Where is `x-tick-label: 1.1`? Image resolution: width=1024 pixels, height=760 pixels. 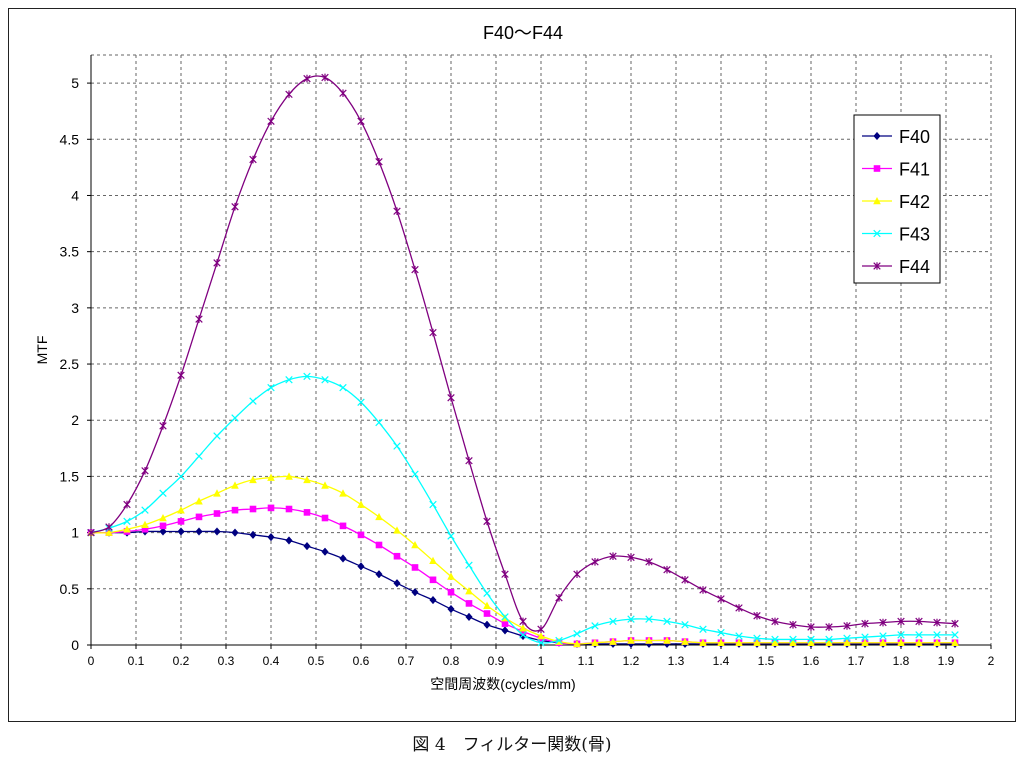 x-tick-label: 1.1 is located at coordinates (586, 661).